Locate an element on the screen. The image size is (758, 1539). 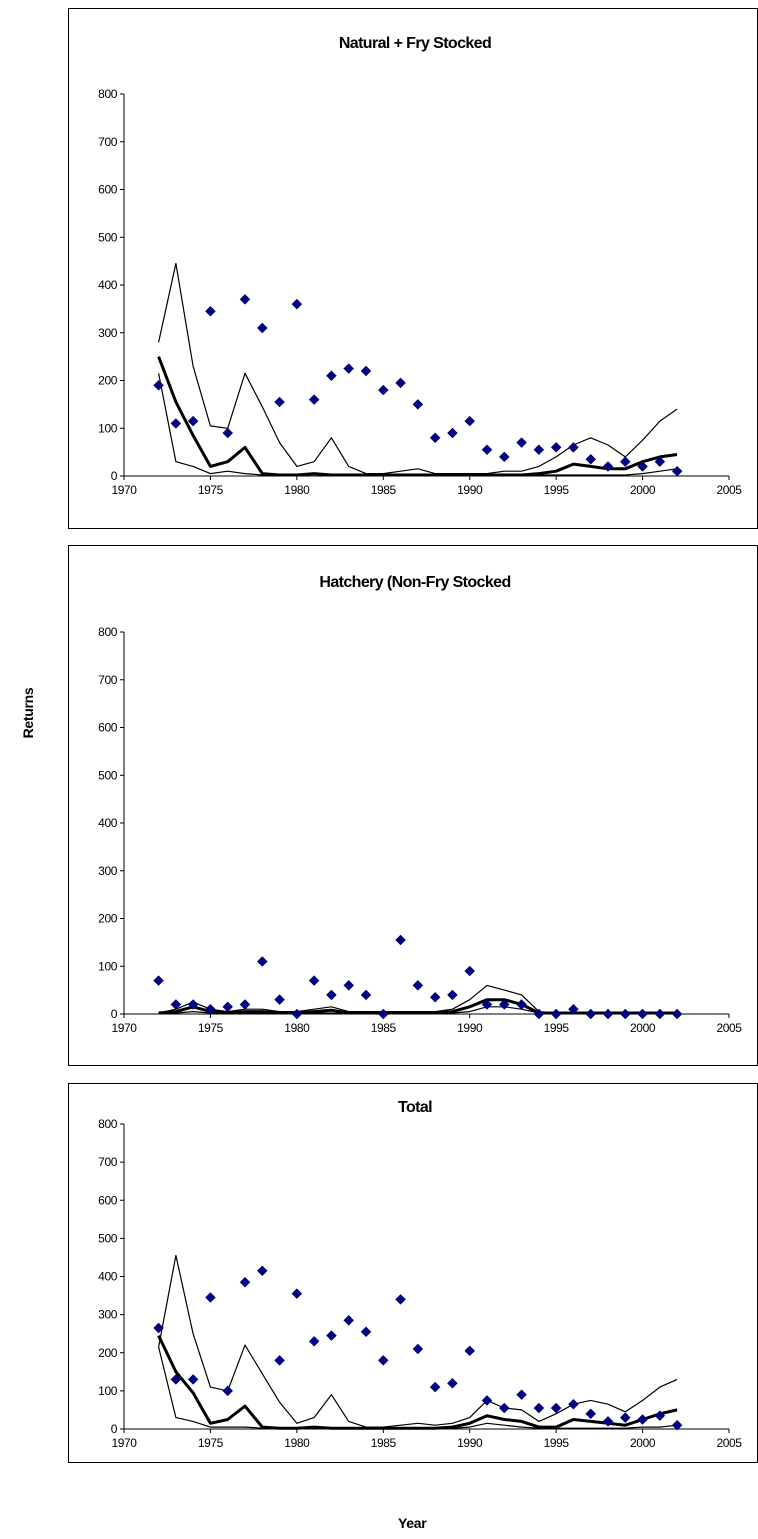
y-tick-label: 100 is located at coordinates (108, 1391).